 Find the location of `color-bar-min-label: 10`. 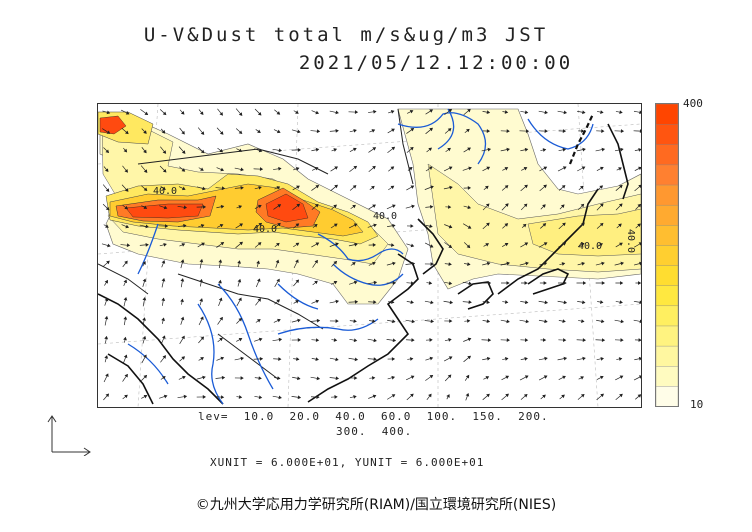

color-bar-min-label: 10 is located at coordinates (697, 404).